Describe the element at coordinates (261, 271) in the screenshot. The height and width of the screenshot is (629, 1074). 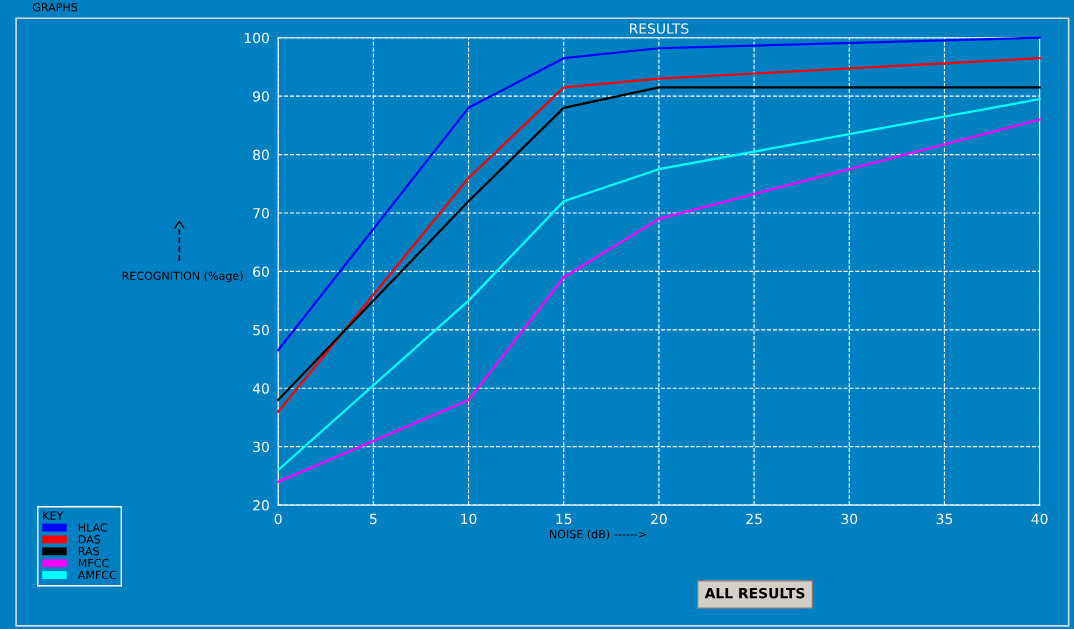
I see `y-tick-label: 60` at that location.